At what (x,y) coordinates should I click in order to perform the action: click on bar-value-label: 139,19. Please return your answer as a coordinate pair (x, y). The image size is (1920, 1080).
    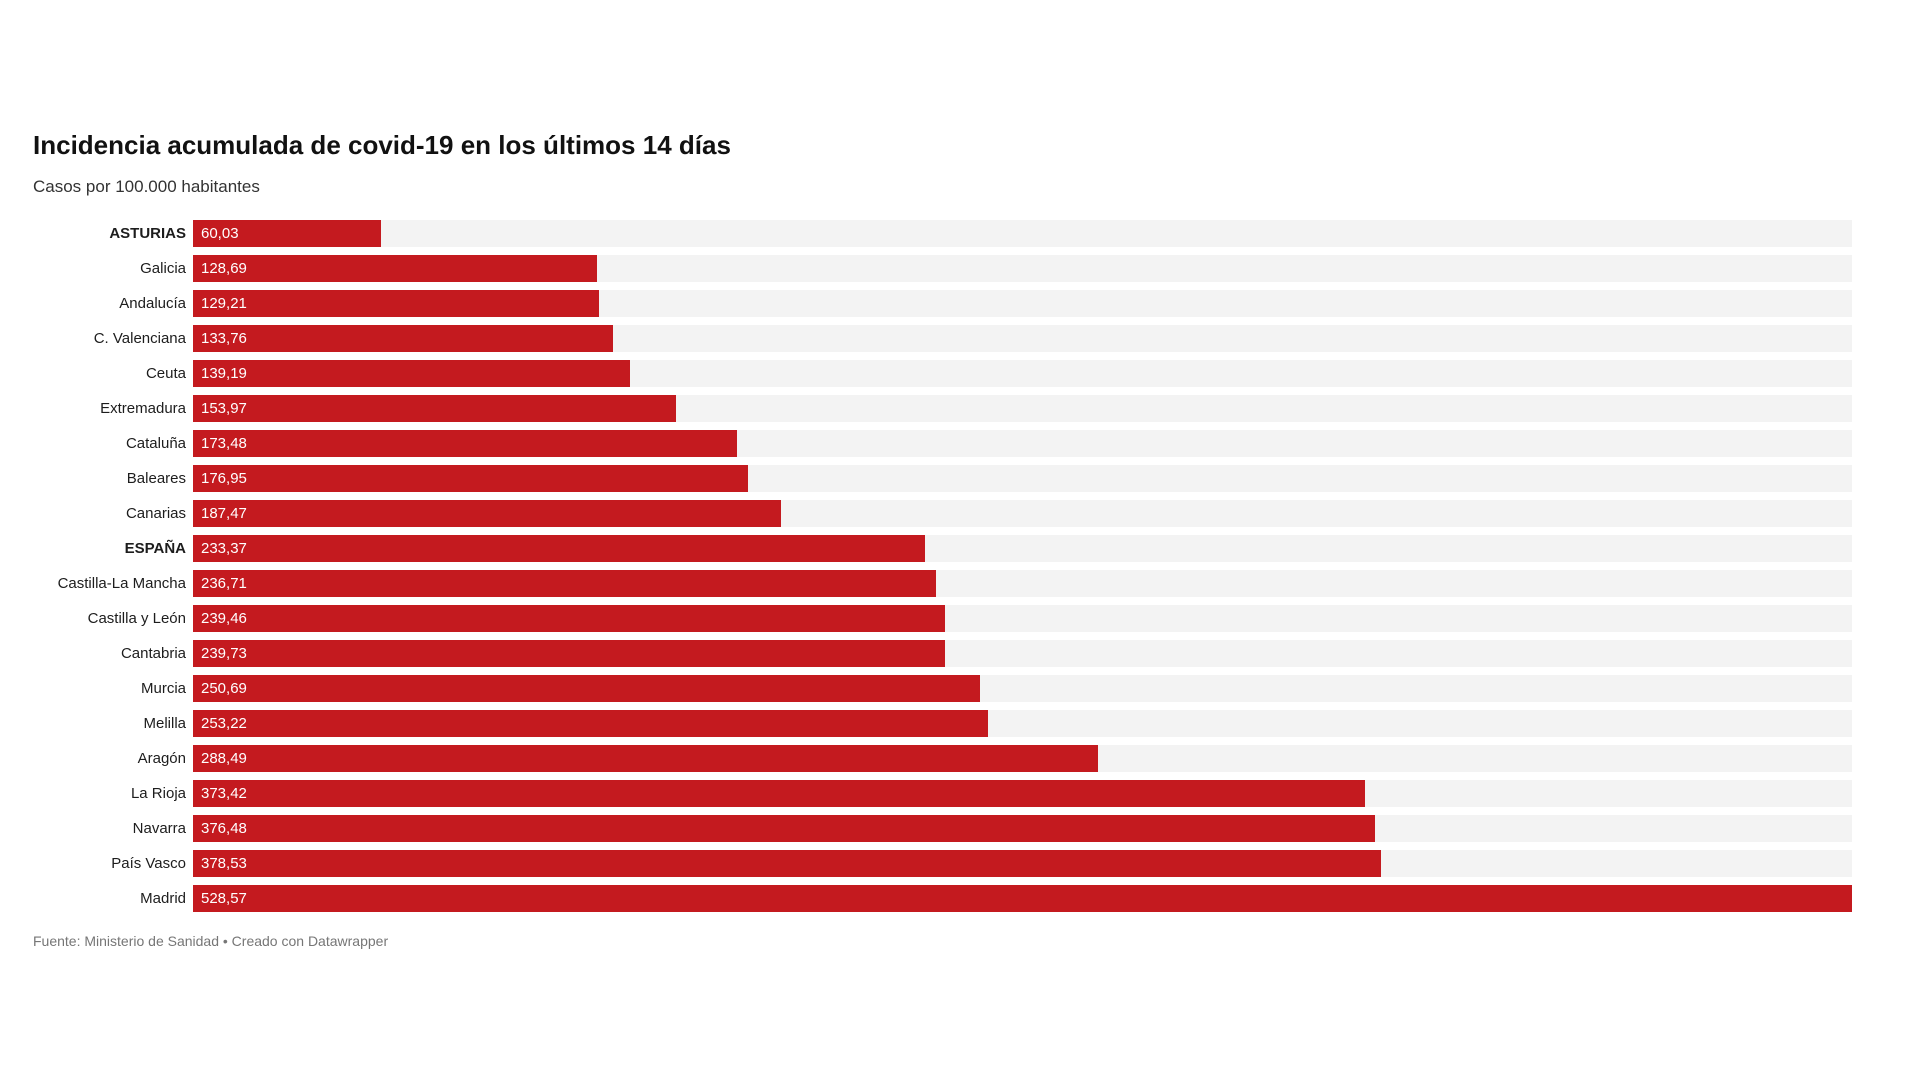
    Looking at the image, I should click on (224, 373).